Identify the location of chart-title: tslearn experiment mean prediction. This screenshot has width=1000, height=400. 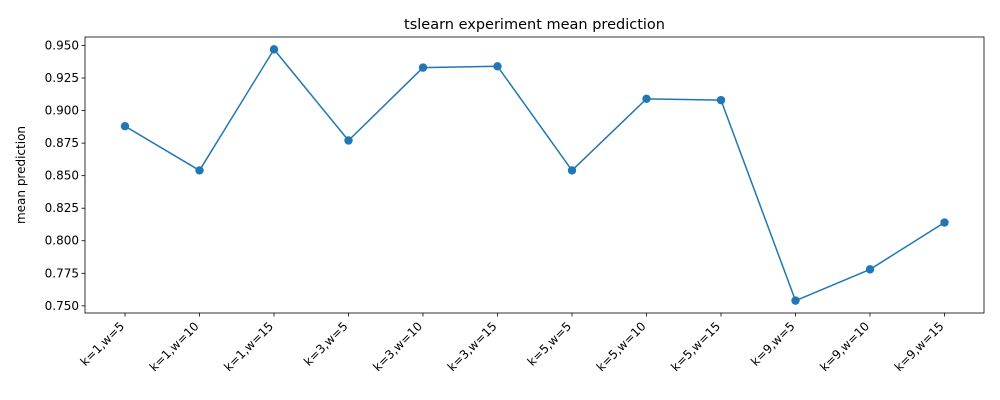
(534, 25).